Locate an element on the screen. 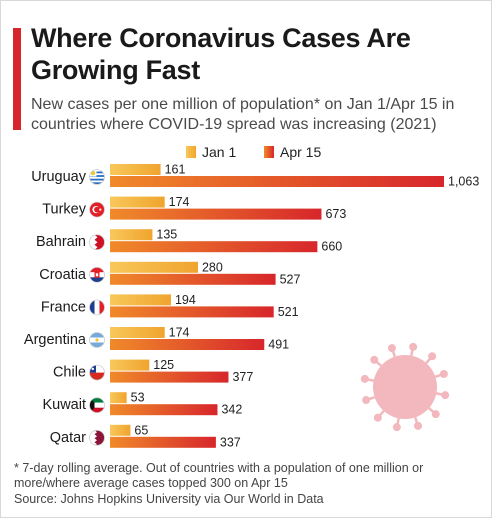 The image size is (492, 518). uruguay-flag-icon is located at coordinates (97, 177).